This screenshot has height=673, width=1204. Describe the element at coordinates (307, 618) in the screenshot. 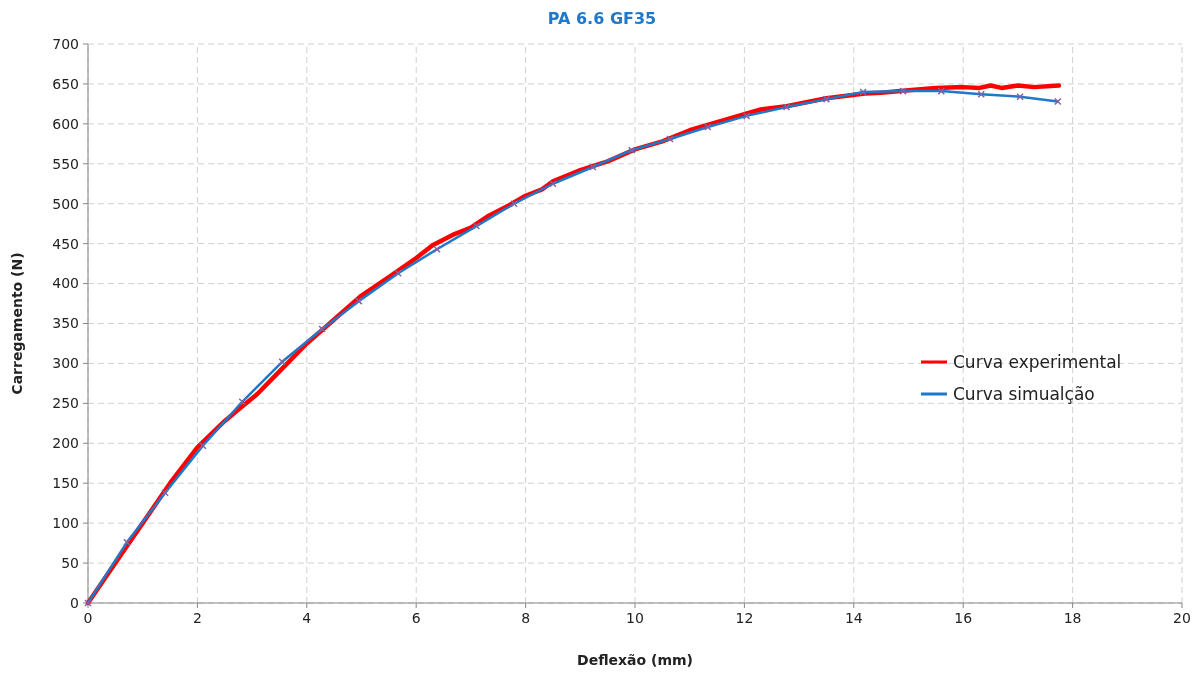

I see `x-tick-label: 4` at that location.